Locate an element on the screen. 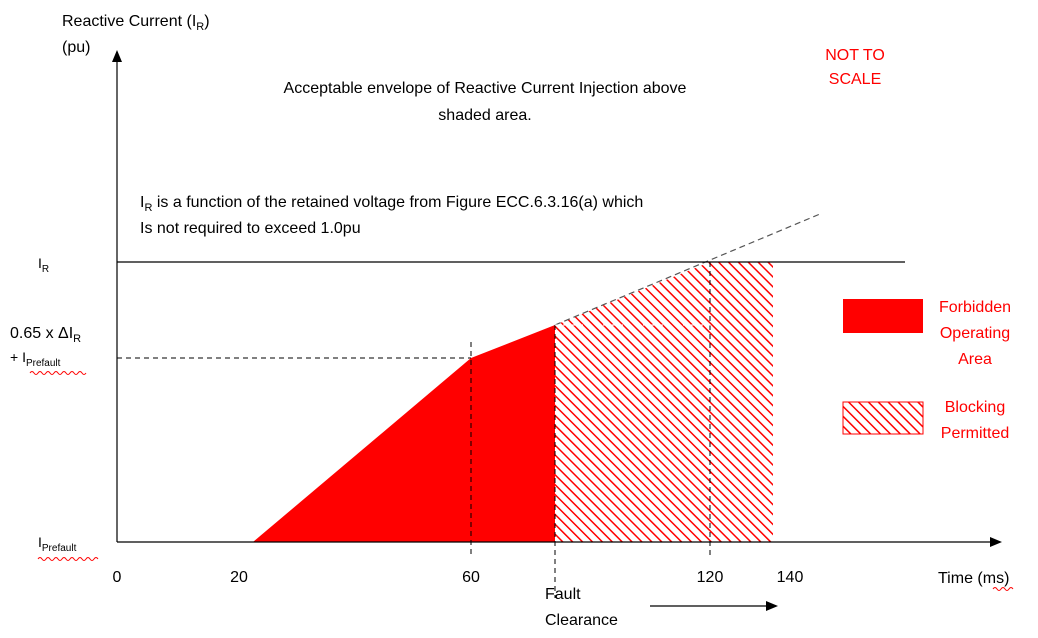 The height and width of the screenshot is (638, 1038). x-tick-20: 20 is located at coordinates (239, 577).